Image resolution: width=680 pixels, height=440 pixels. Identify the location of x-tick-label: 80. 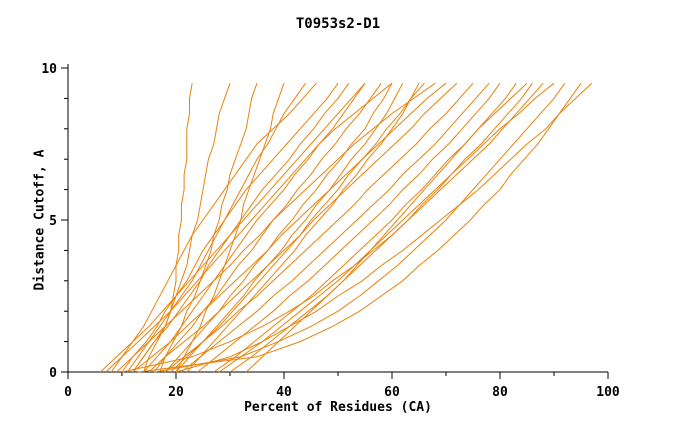
(500, 392).